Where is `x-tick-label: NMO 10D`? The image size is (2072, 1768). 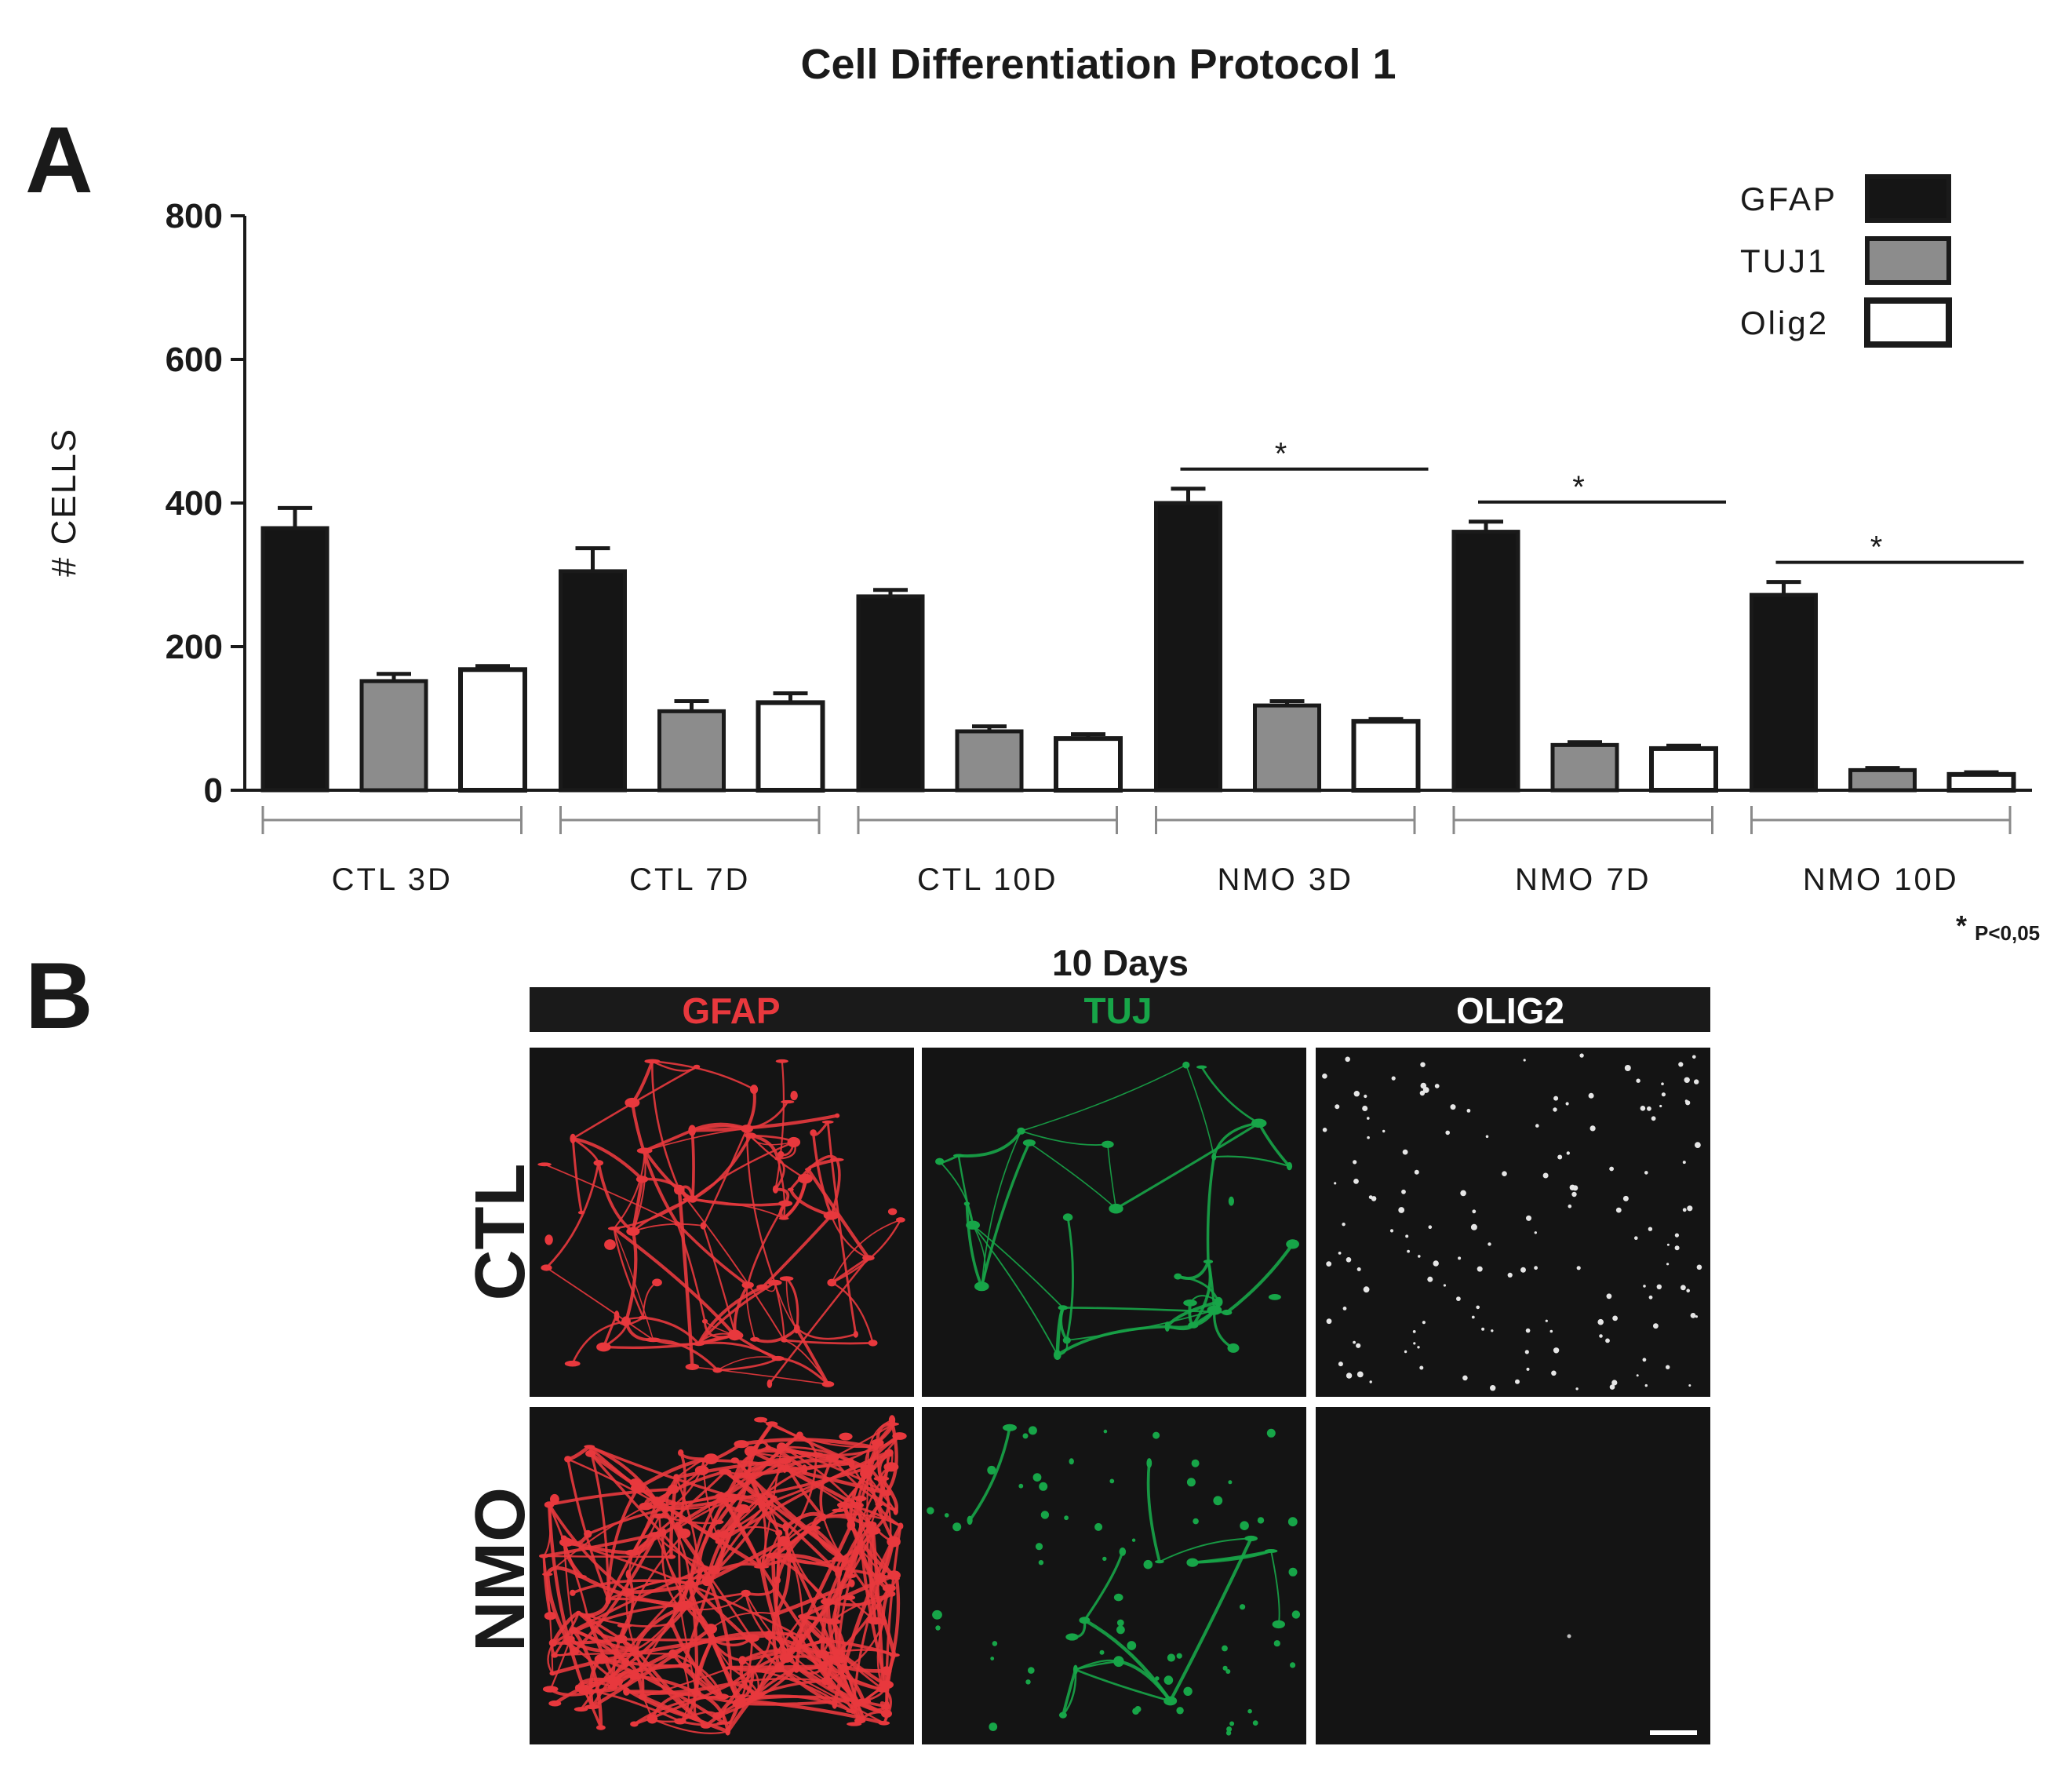
x-tick-label: NMO 10D is located at coordinates (1881, 879).